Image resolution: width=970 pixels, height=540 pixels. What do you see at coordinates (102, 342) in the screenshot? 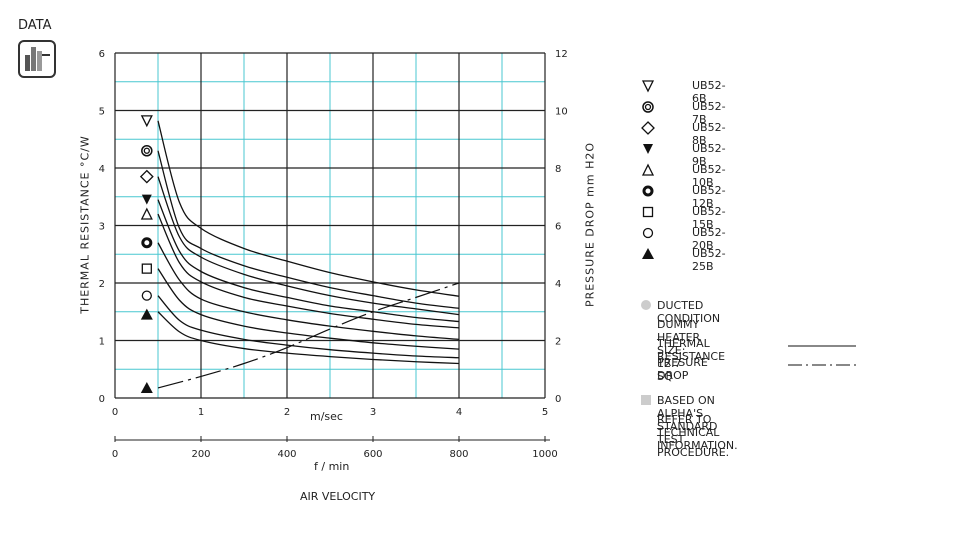
I see `y-tick-label: 1` at bounding box center [102, 342].